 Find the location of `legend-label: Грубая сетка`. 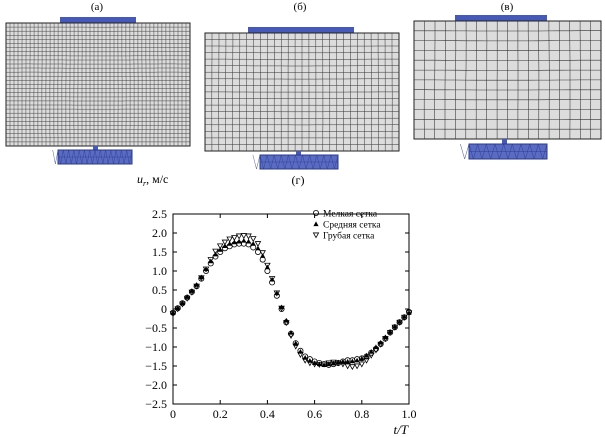

legend-label: Грубая сетка is located at coordinates (349, 236).